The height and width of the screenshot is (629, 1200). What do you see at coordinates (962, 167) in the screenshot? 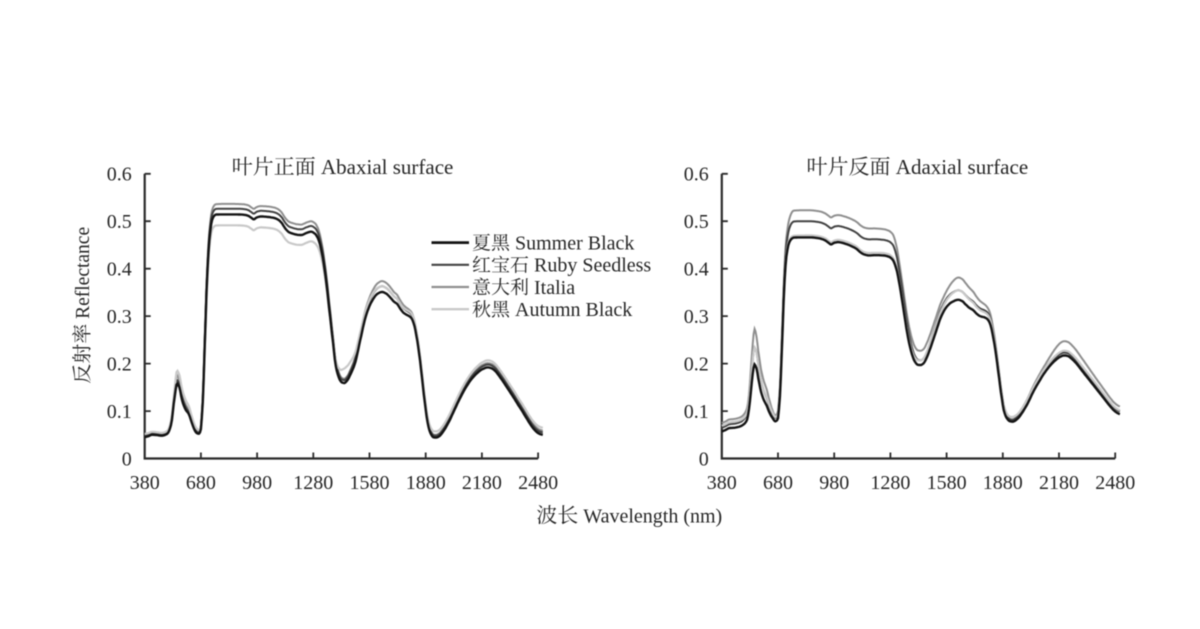
I see `svg-text: Adaxial surface` at bounding box center [962, 167].